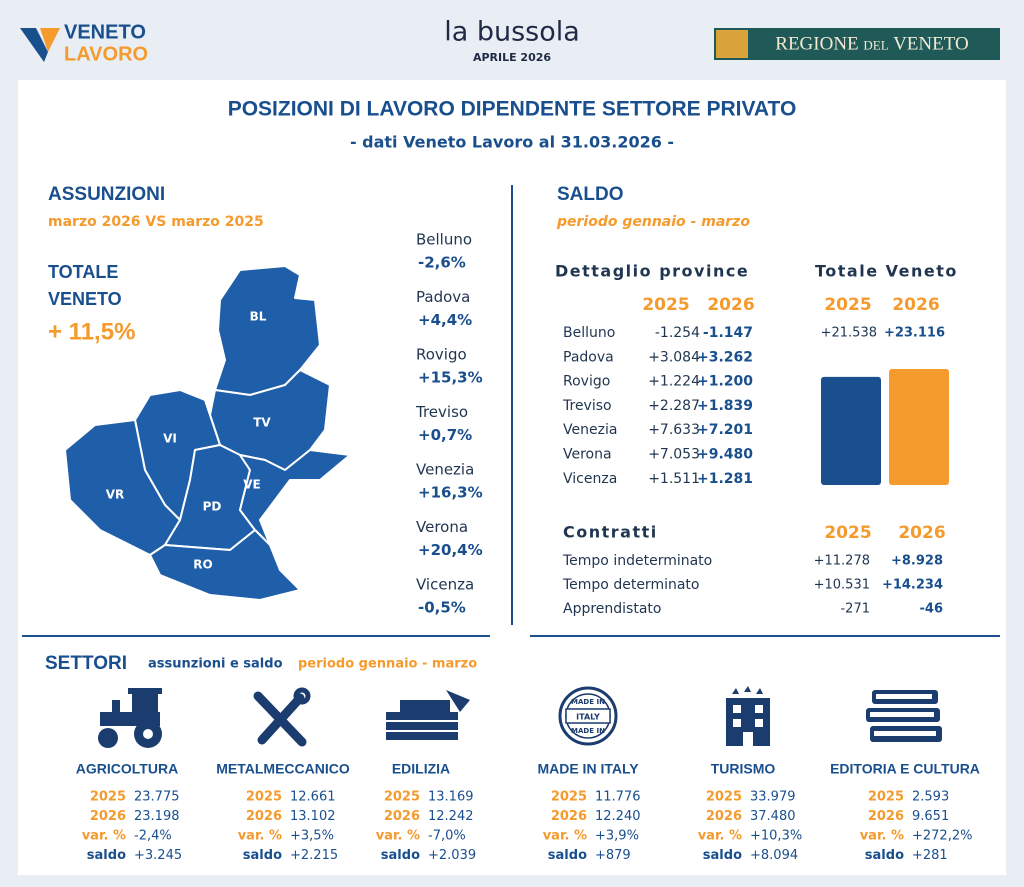 The width and height of the screenshot is (1024, 887). I want to click on map-label: BL, so click(258, 317).